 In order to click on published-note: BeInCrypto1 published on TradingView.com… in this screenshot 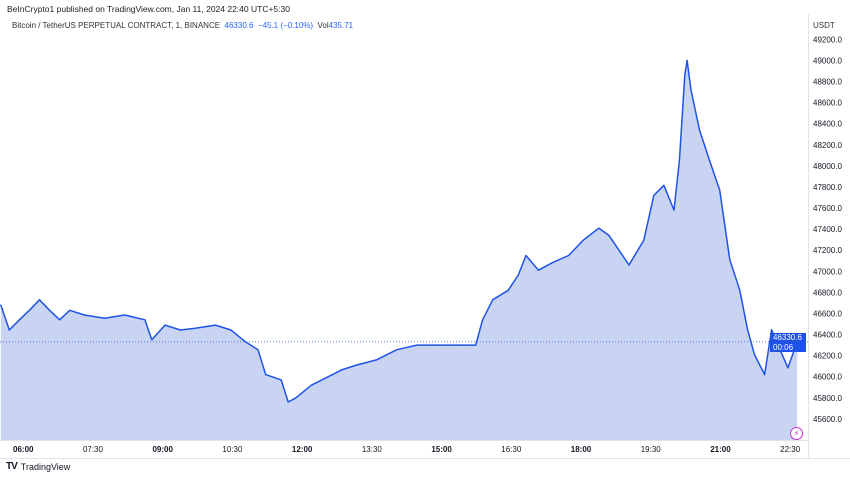, I will do `click(148, 9)`.